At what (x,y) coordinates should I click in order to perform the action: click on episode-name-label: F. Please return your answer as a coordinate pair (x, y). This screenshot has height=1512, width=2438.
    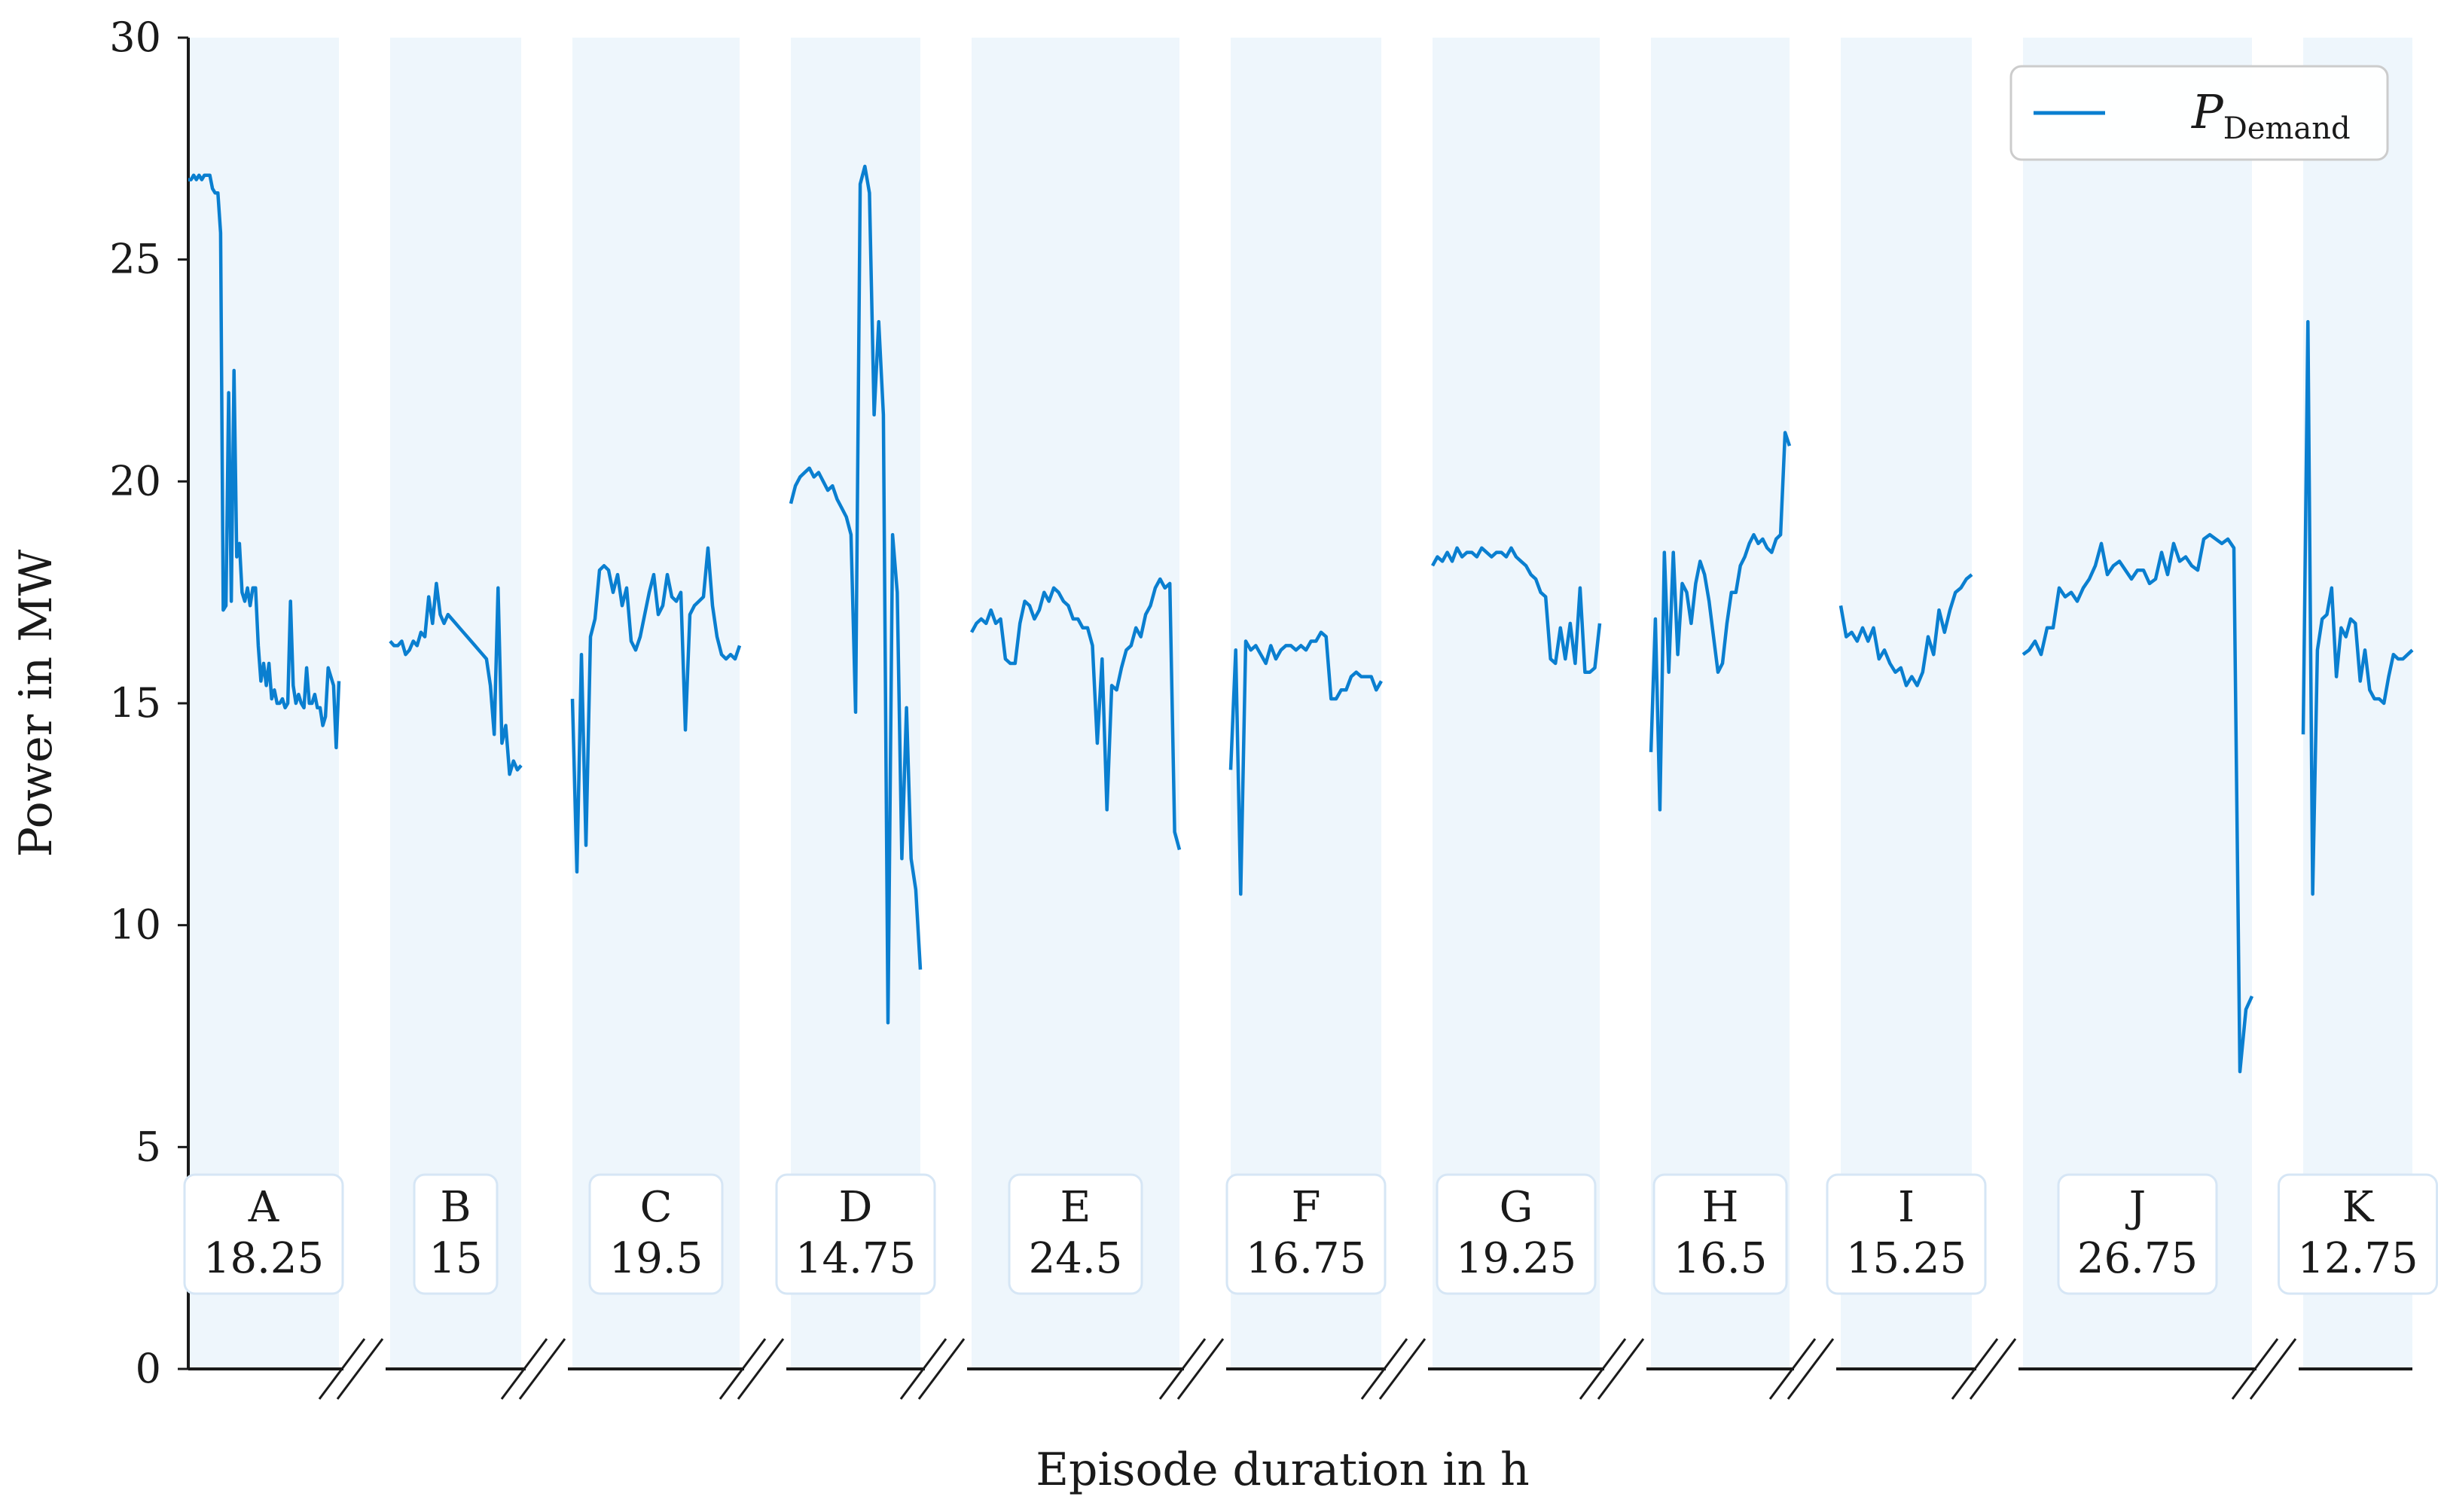
    Looking at the image, I should click on (1306, 1208).